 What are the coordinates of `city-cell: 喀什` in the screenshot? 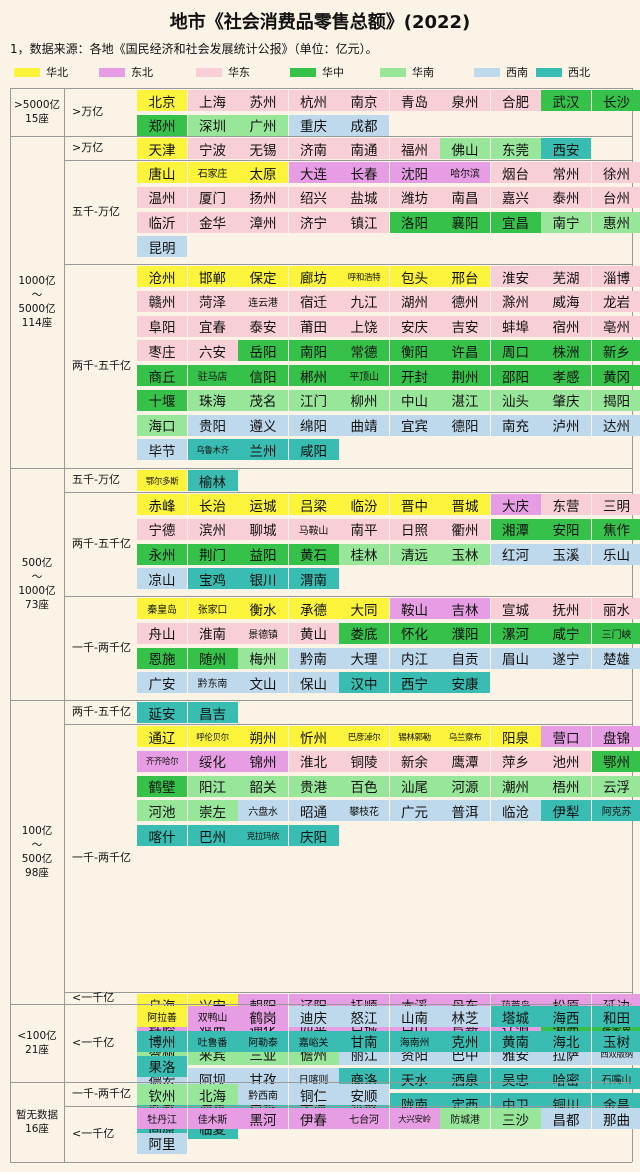 It's located at (162, 835).